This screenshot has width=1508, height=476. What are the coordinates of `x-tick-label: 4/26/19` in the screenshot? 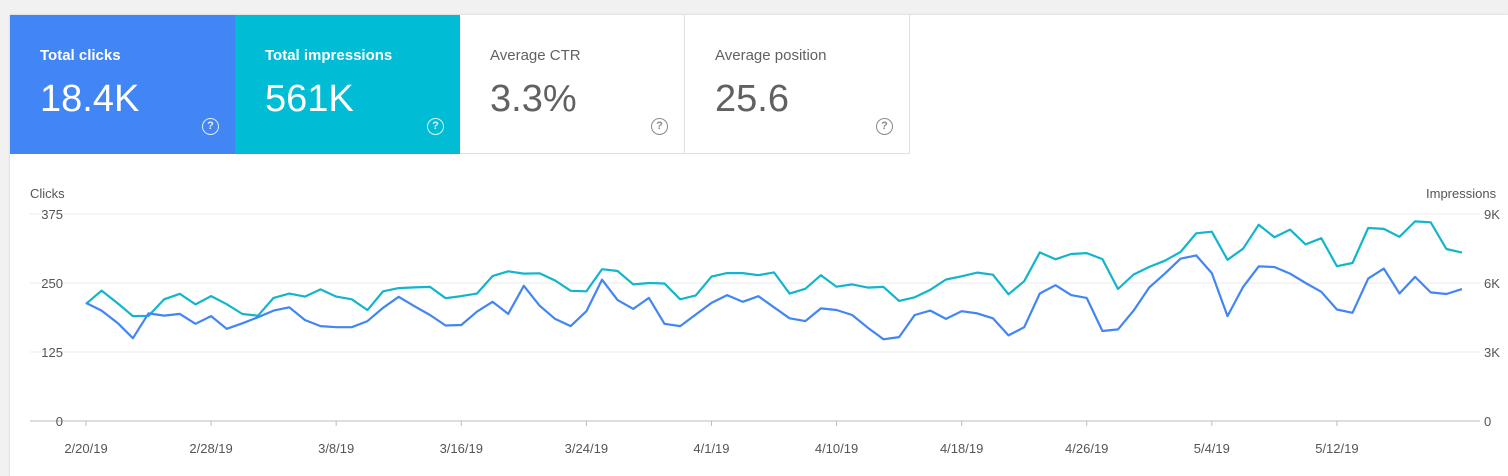 It's located at (1086, 448).